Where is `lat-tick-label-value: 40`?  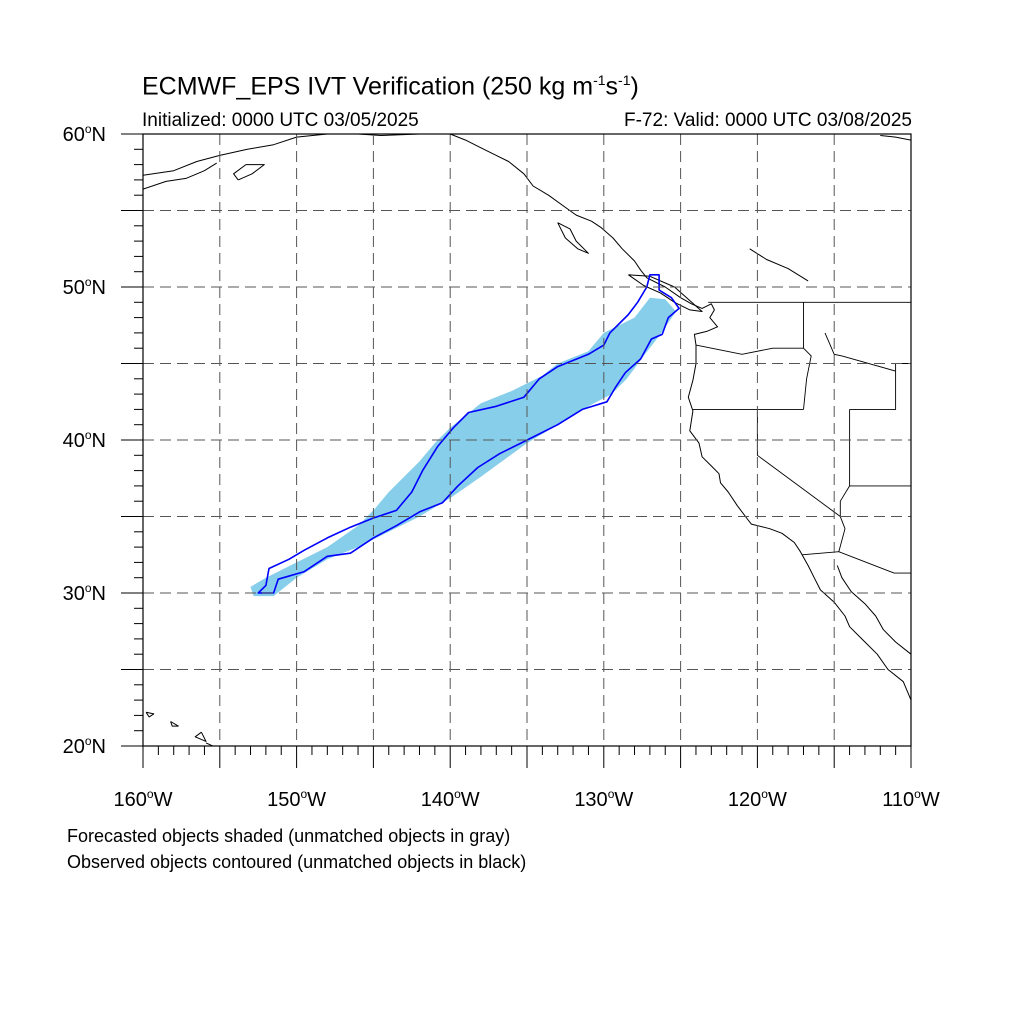
lat-tick-label-value: 40 is located at coordinates (74, 441).